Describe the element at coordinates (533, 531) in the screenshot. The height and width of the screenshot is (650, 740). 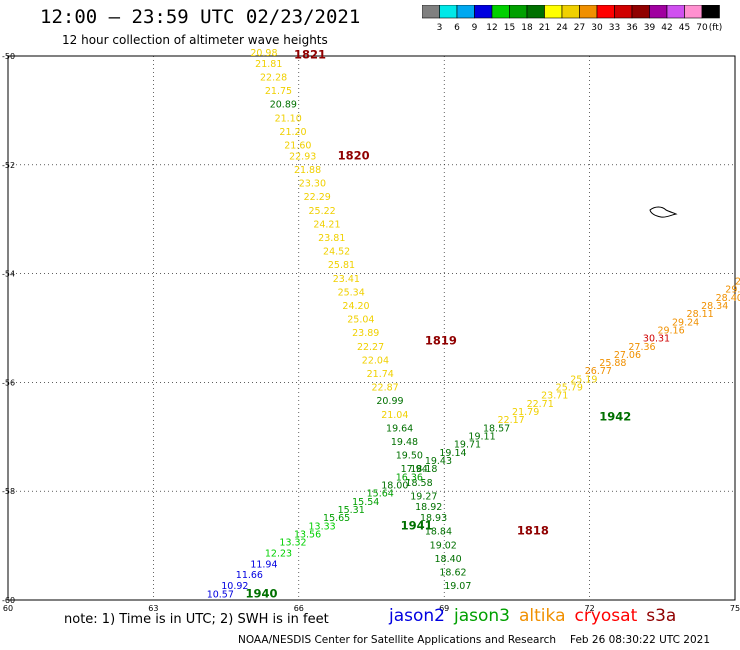
I see `pass-time-label: 1818` at that location.